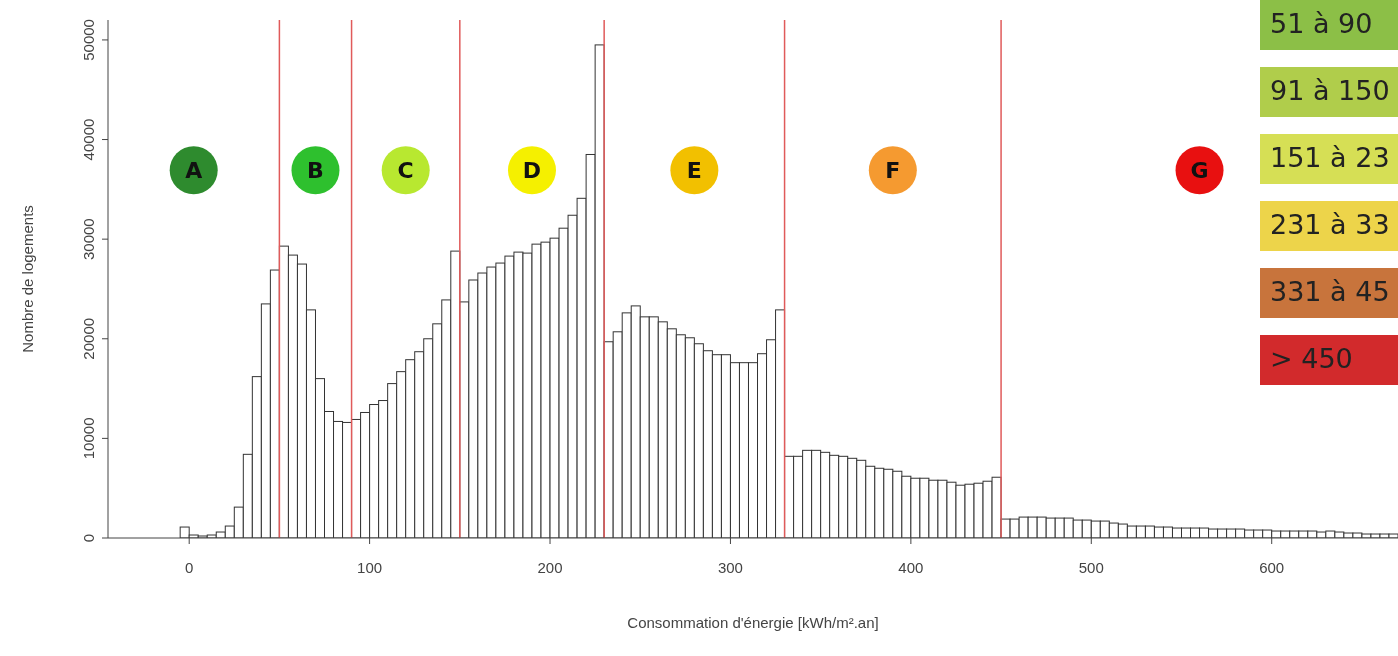 Image resolution: width=1398 pixels, height=656 pixels. Describe the element at coordinates (1329, 92) in the screenshot. I see `annotation: 91 à 150` at that location.